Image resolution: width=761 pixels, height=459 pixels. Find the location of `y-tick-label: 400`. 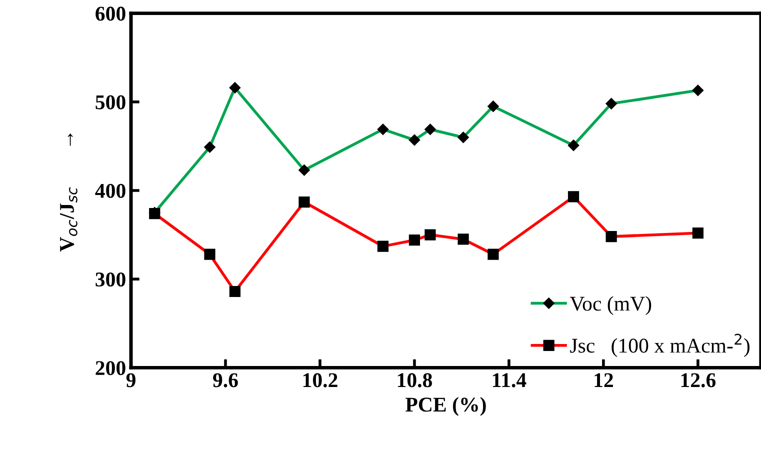

y-tick-label: 400 is located at coordinates (110, 191).